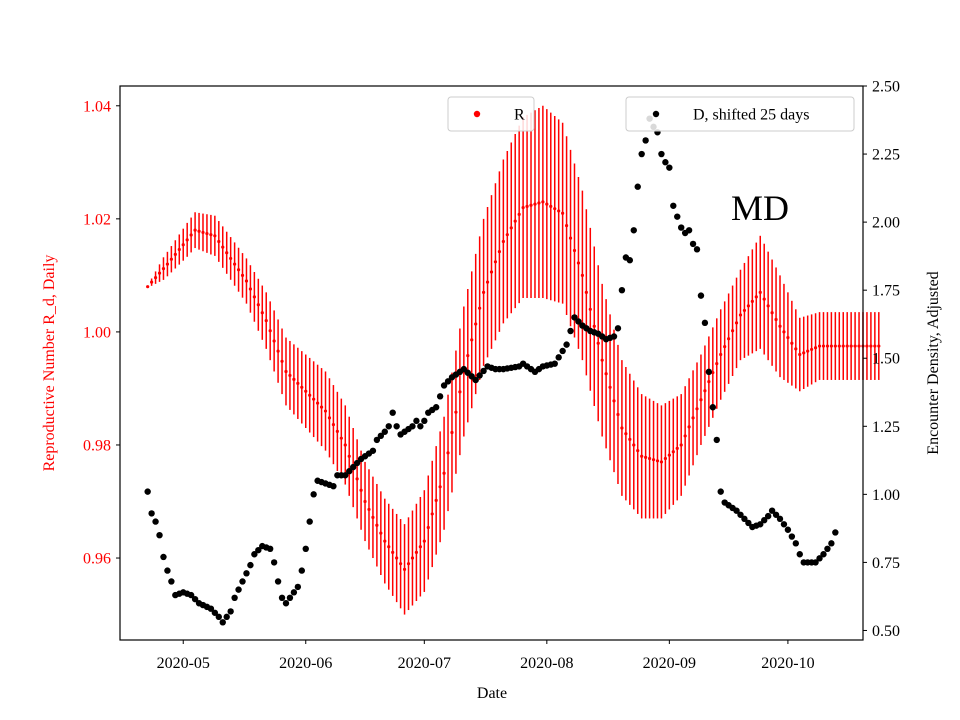 This screenshot has width=960, height=720. What do you see at coordinates (933, 362) in the screenshot?
I see `y-axis-right-label: Encounter Density, Adjusted` at bounding box center [933, 362].